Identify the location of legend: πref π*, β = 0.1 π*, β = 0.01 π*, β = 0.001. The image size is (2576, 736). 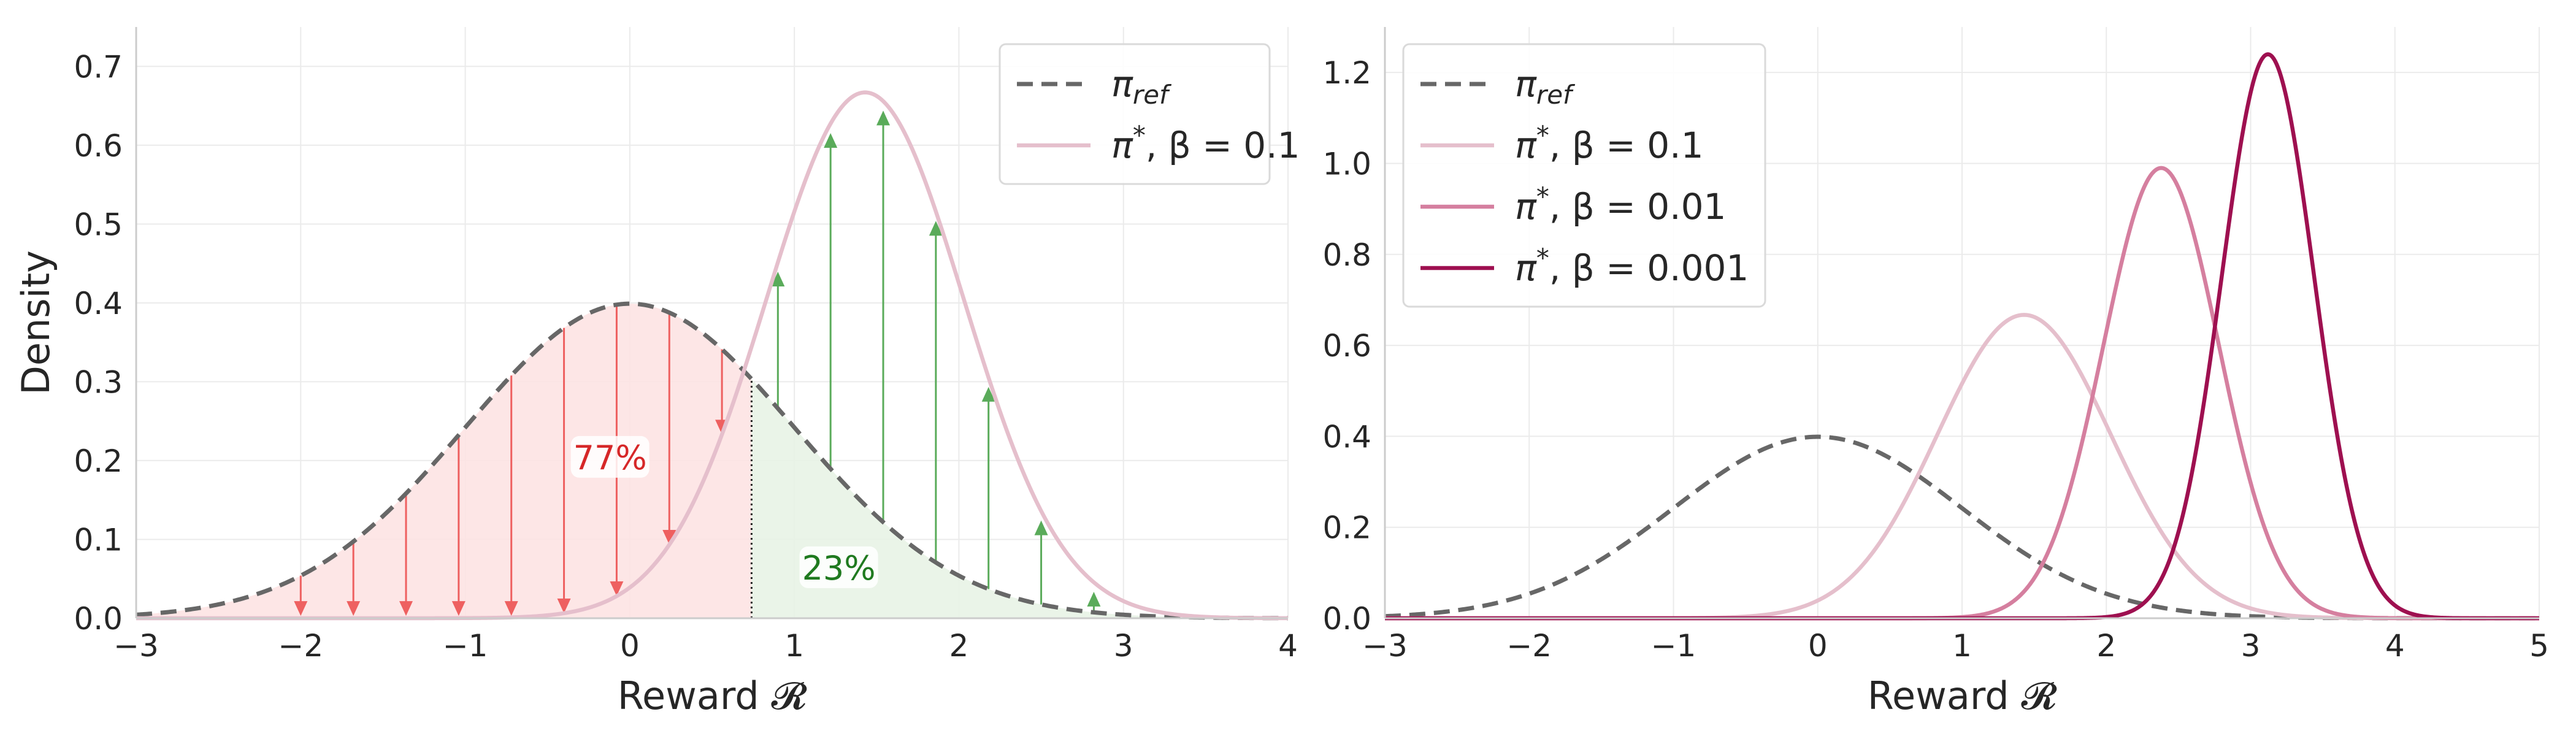
(1584, 175).